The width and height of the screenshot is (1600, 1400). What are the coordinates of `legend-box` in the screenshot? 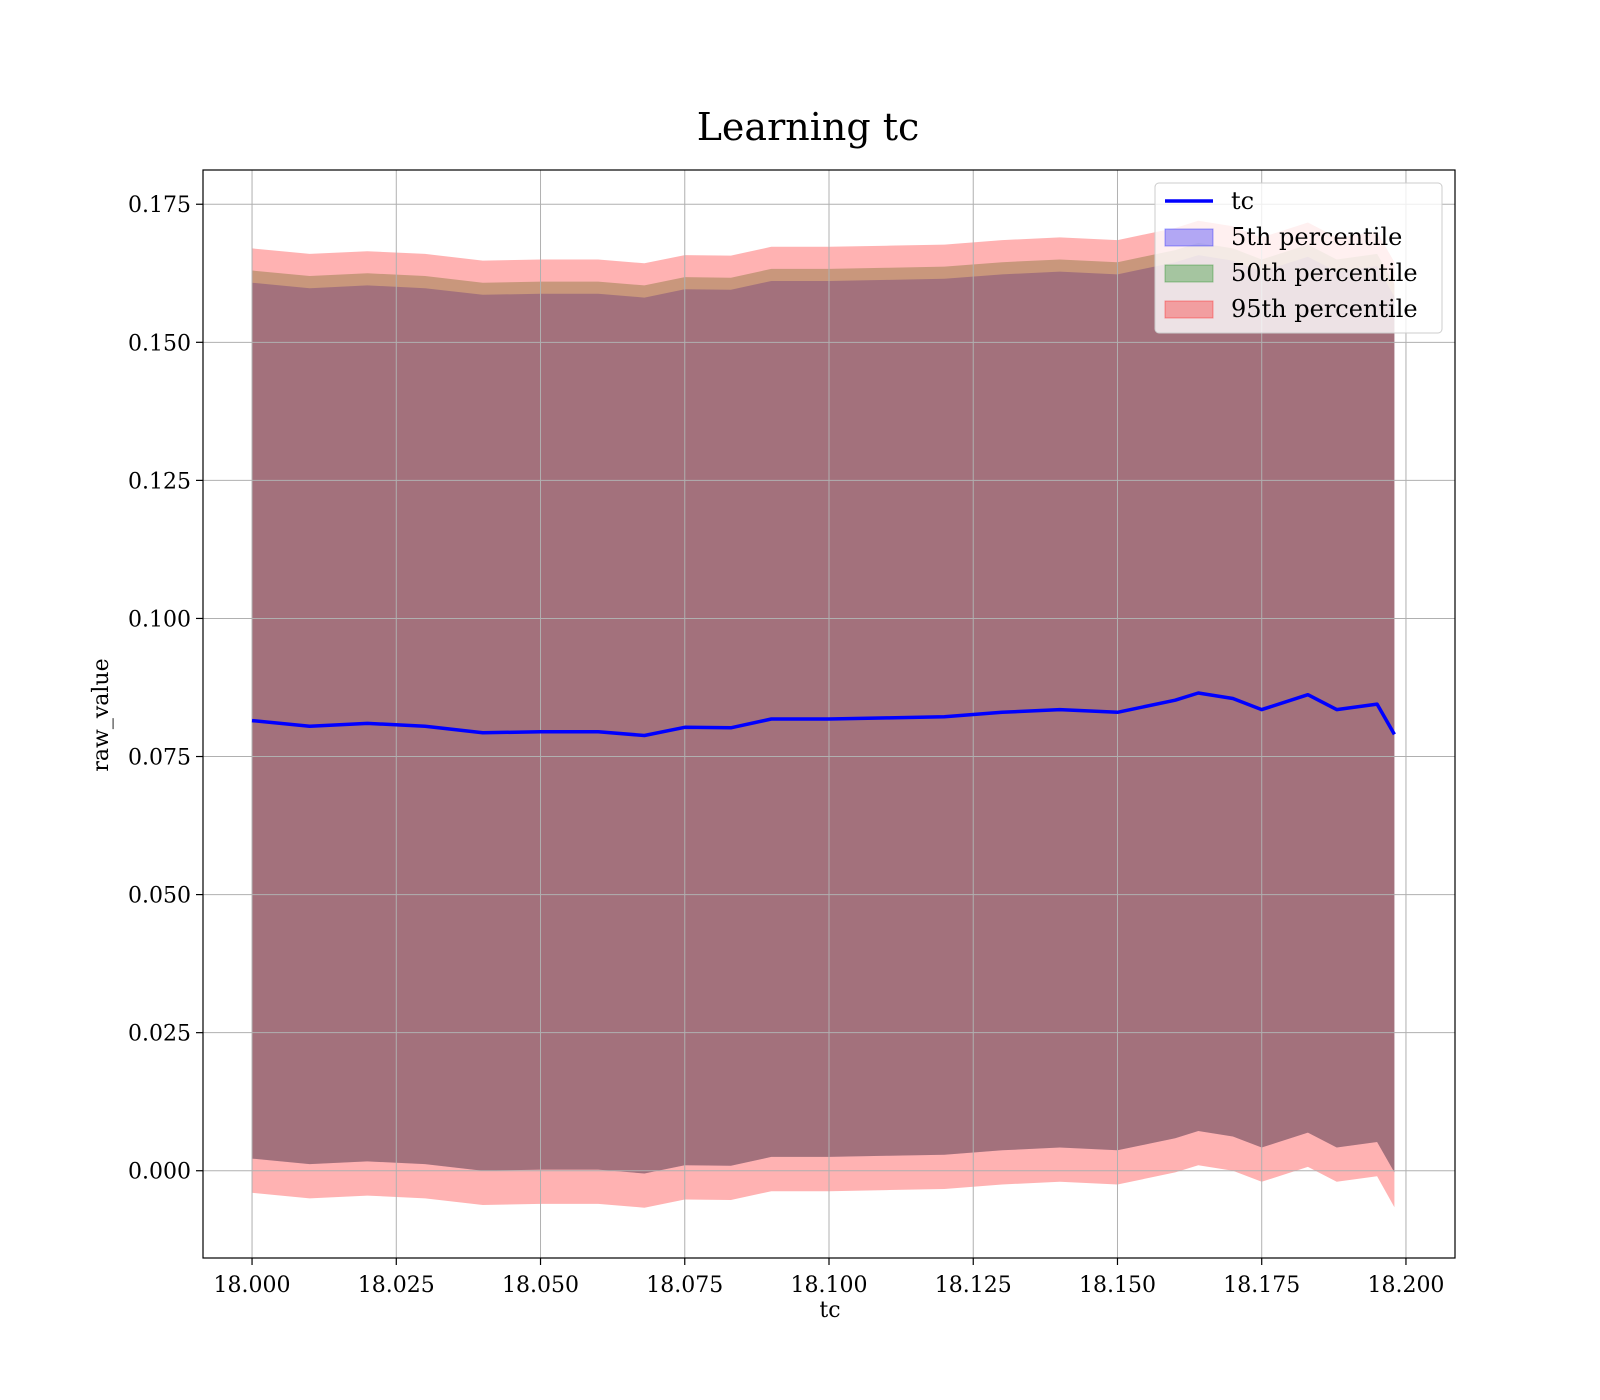 It's located at (1298, 258).